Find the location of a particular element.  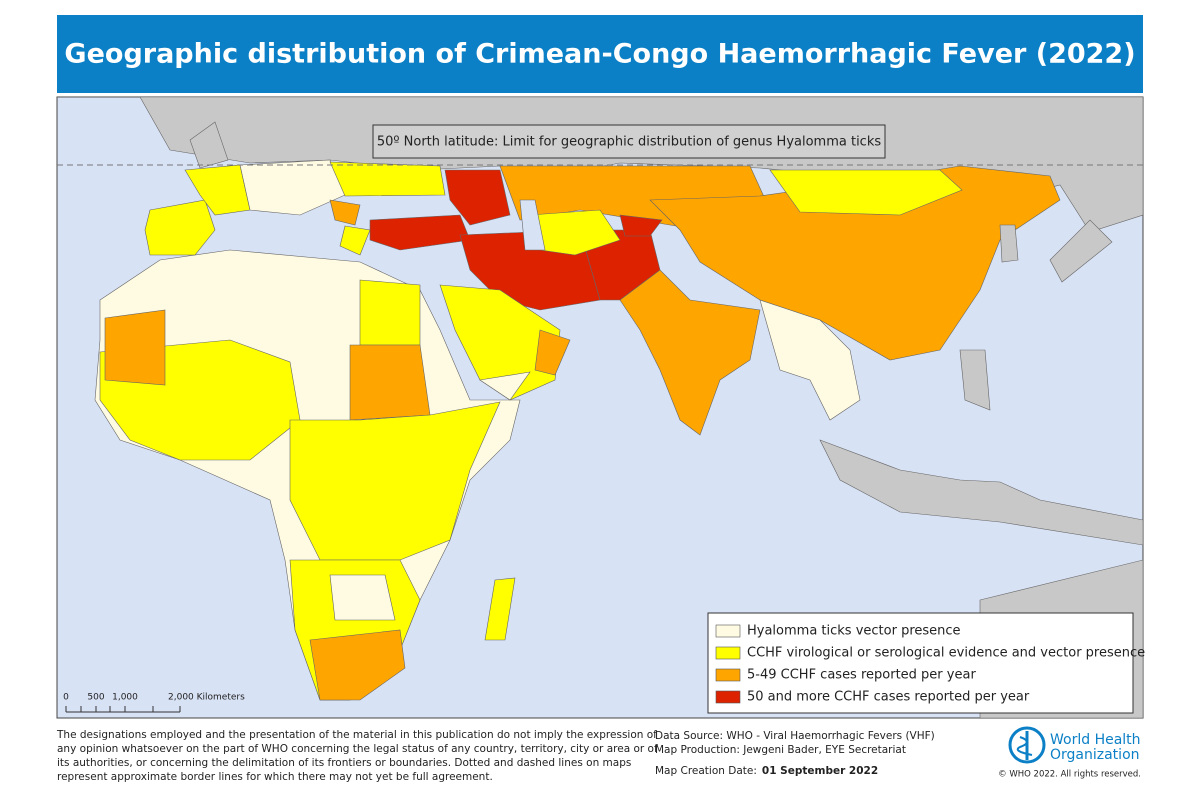

annotation-box is located at coordinates (629, 141).